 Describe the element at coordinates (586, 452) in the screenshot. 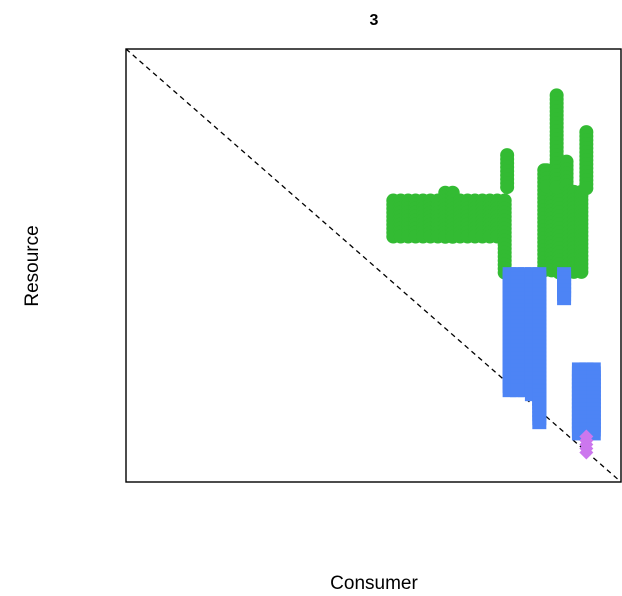

I see `diamond-data-point` at that location.